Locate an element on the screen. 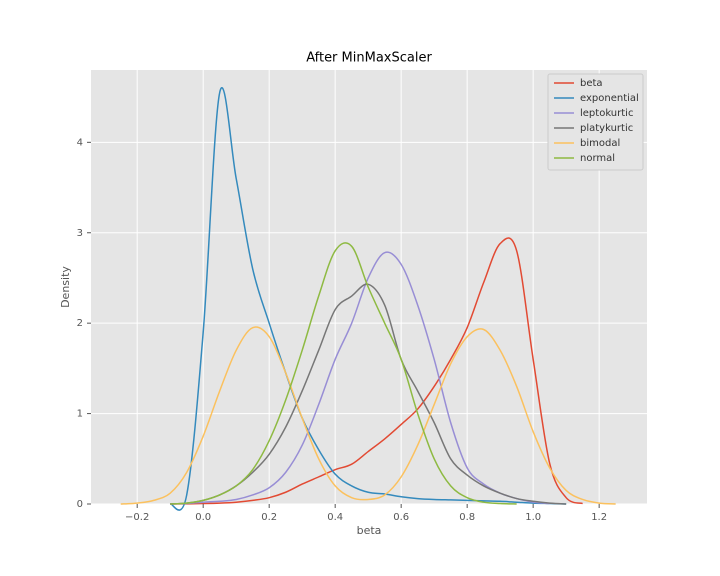  x-tick-label: 0.0 is located at coordinates (203, 517).